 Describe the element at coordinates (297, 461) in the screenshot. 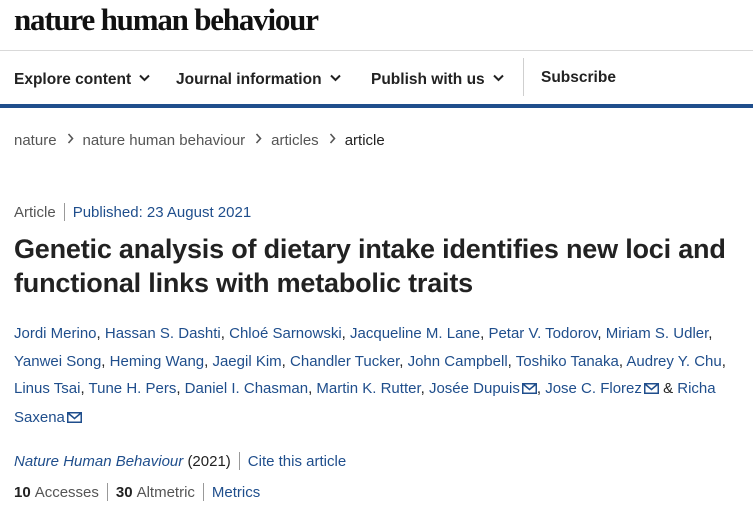

I see `cite-this-article-link: Cite this article` at that location.